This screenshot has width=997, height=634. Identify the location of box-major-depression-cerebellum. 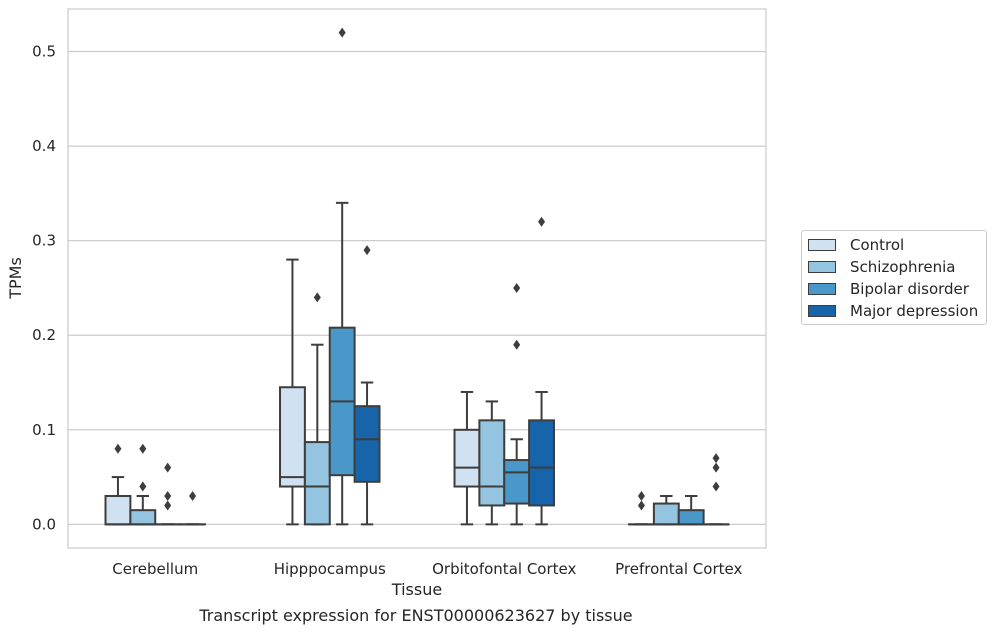
(192, 508).